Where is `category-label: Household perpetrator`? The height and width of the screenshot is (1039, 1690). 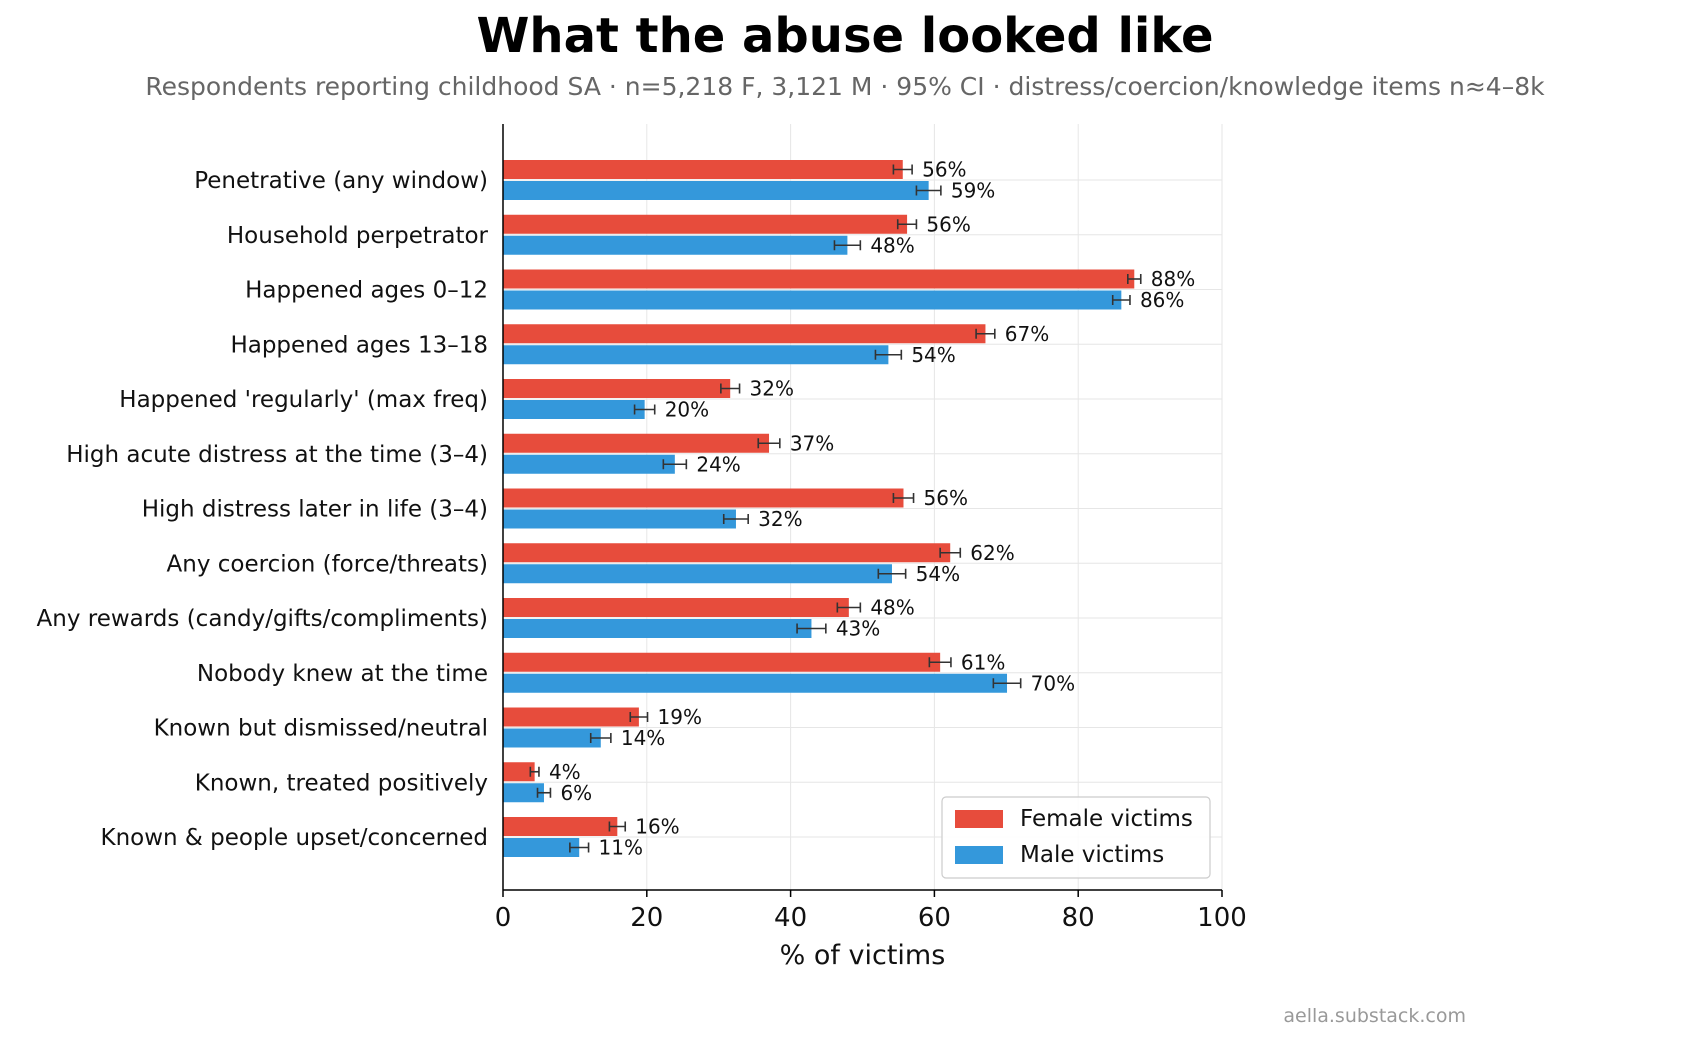
category-label: Household perpetrator is located at coordinates (358, 236).